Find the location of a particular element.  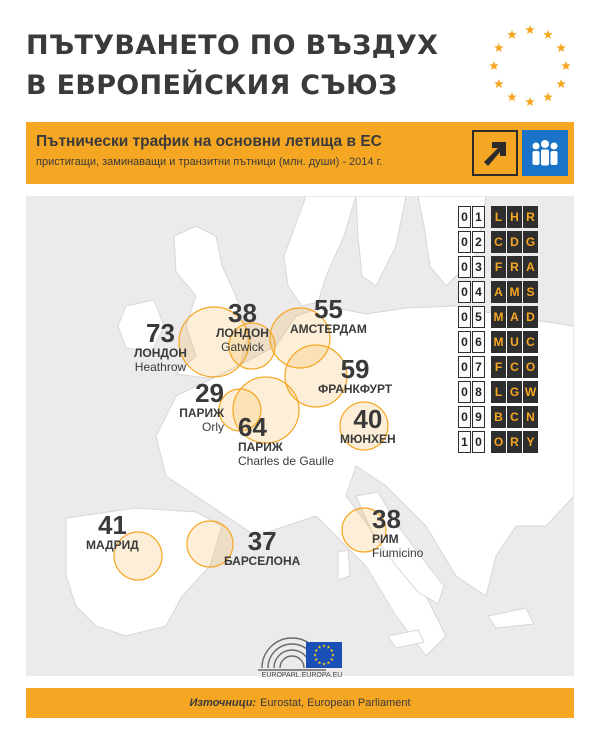

airport-label-barcelona: 37 БАРСЕЛОНА is located at coordinates (262, 548).